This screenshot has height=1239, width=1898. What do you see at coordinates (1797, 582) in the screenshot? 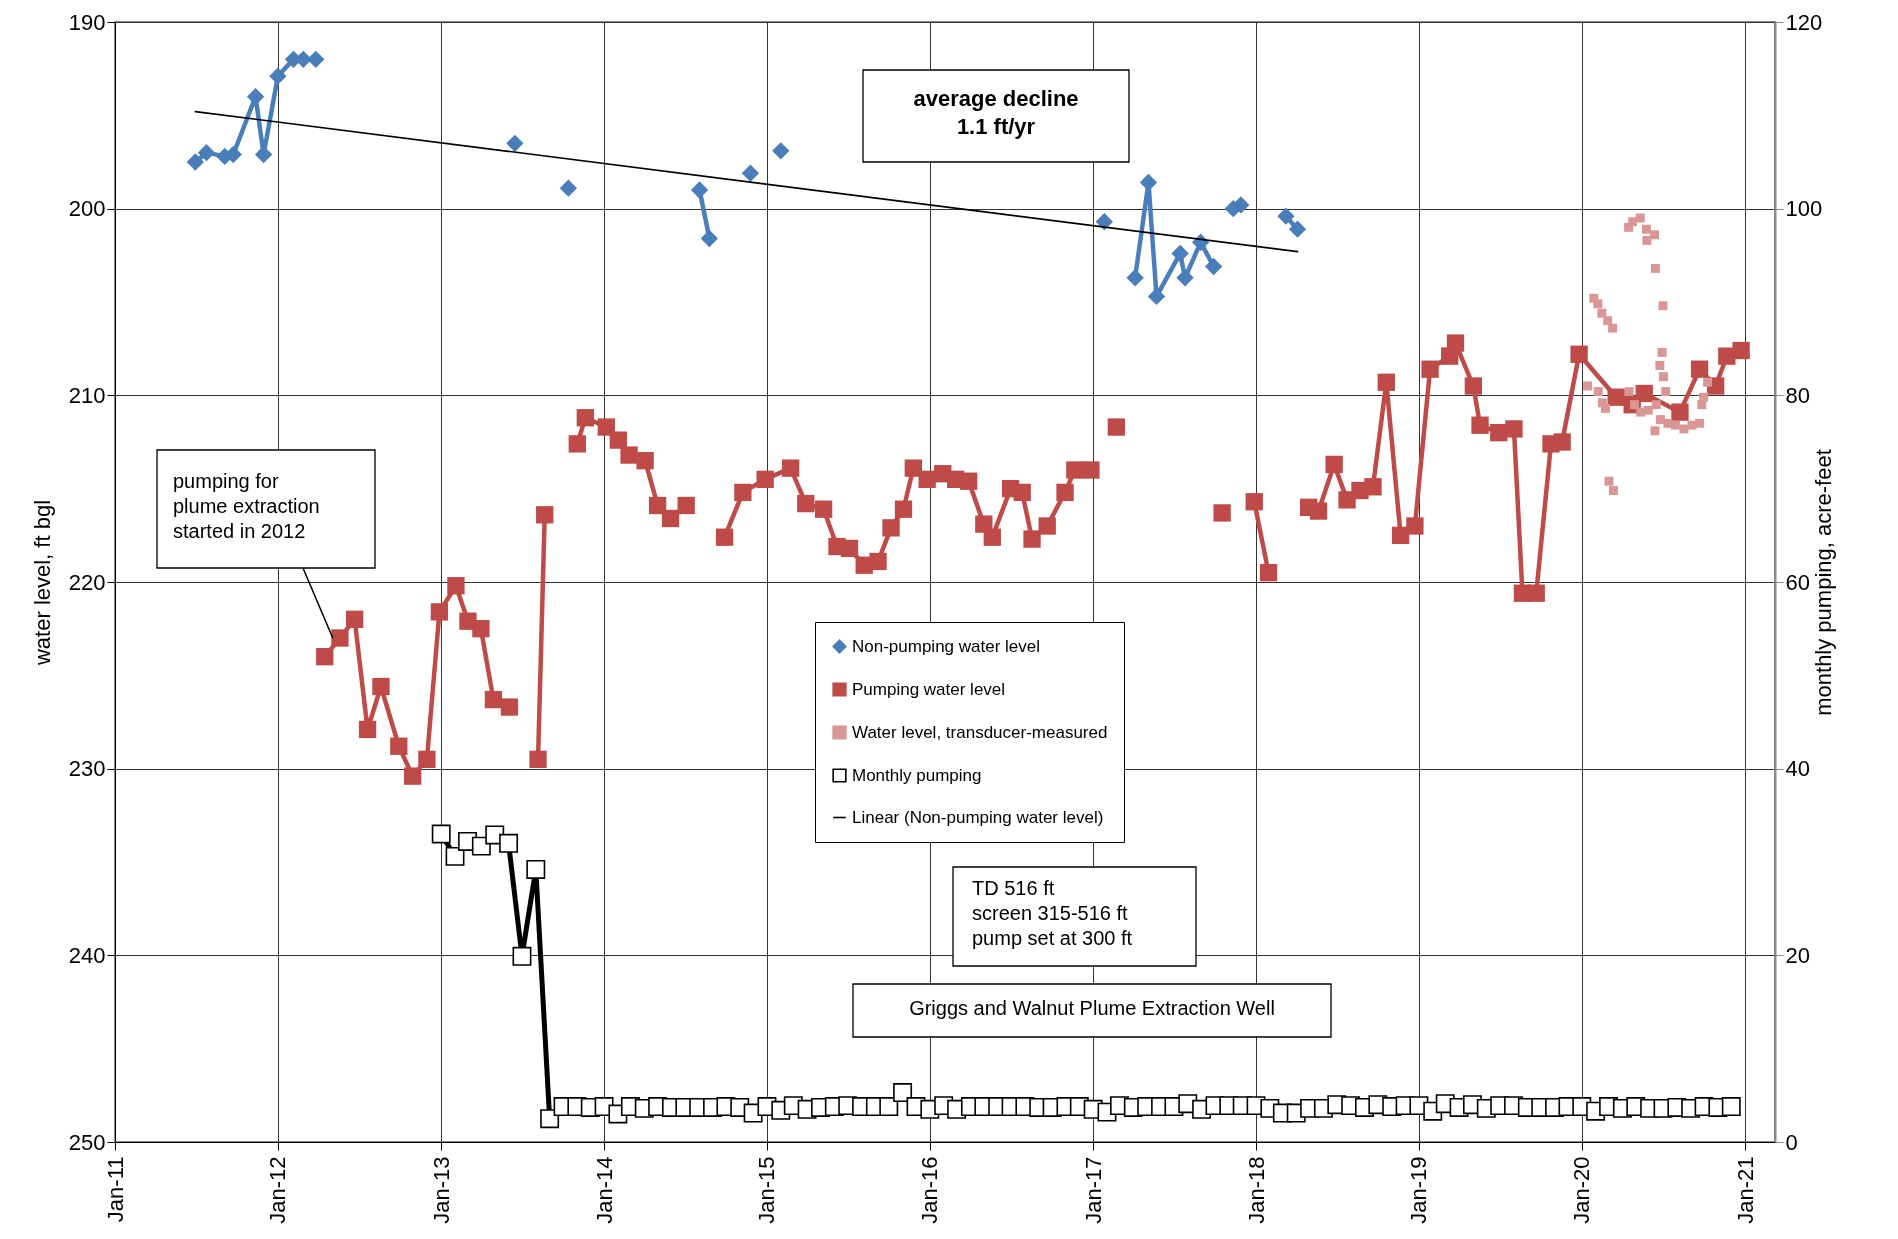
I see `y2-tick-label: 60` at bounding box center [1797, 582].